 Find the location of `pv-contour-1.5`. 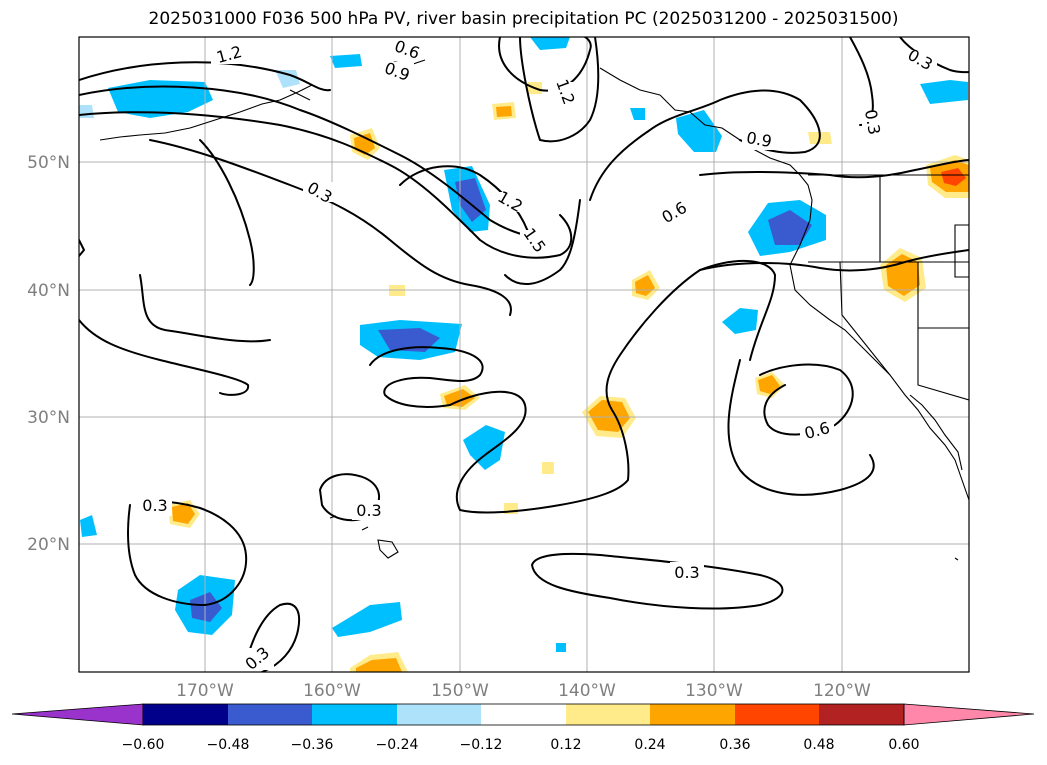

pv-contour-1.5 is located at coordinates (465, 202).